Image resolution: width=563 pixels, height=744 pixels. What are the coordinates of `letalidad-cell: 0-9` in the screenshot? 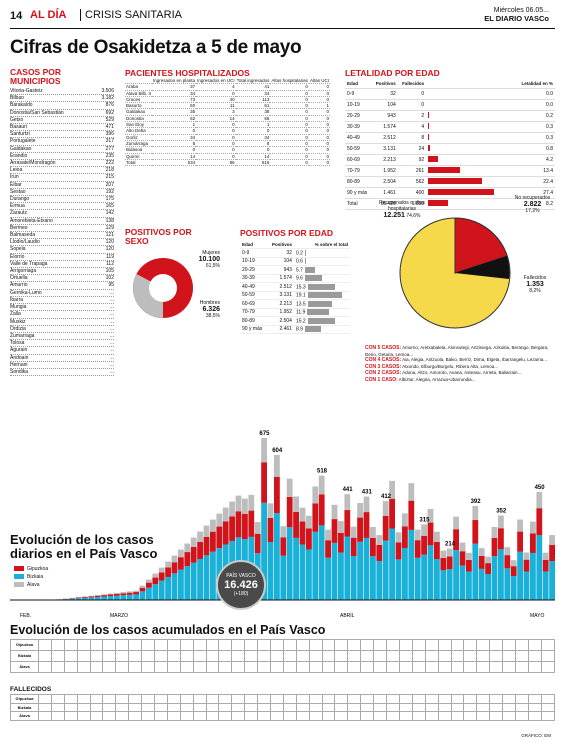 It's located at (358, 94).